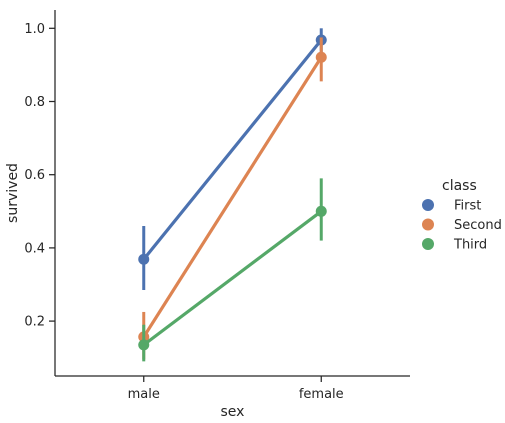 The image size is (505, 423). I want to click on y-tick-label: 0.8, so click(34, 102).